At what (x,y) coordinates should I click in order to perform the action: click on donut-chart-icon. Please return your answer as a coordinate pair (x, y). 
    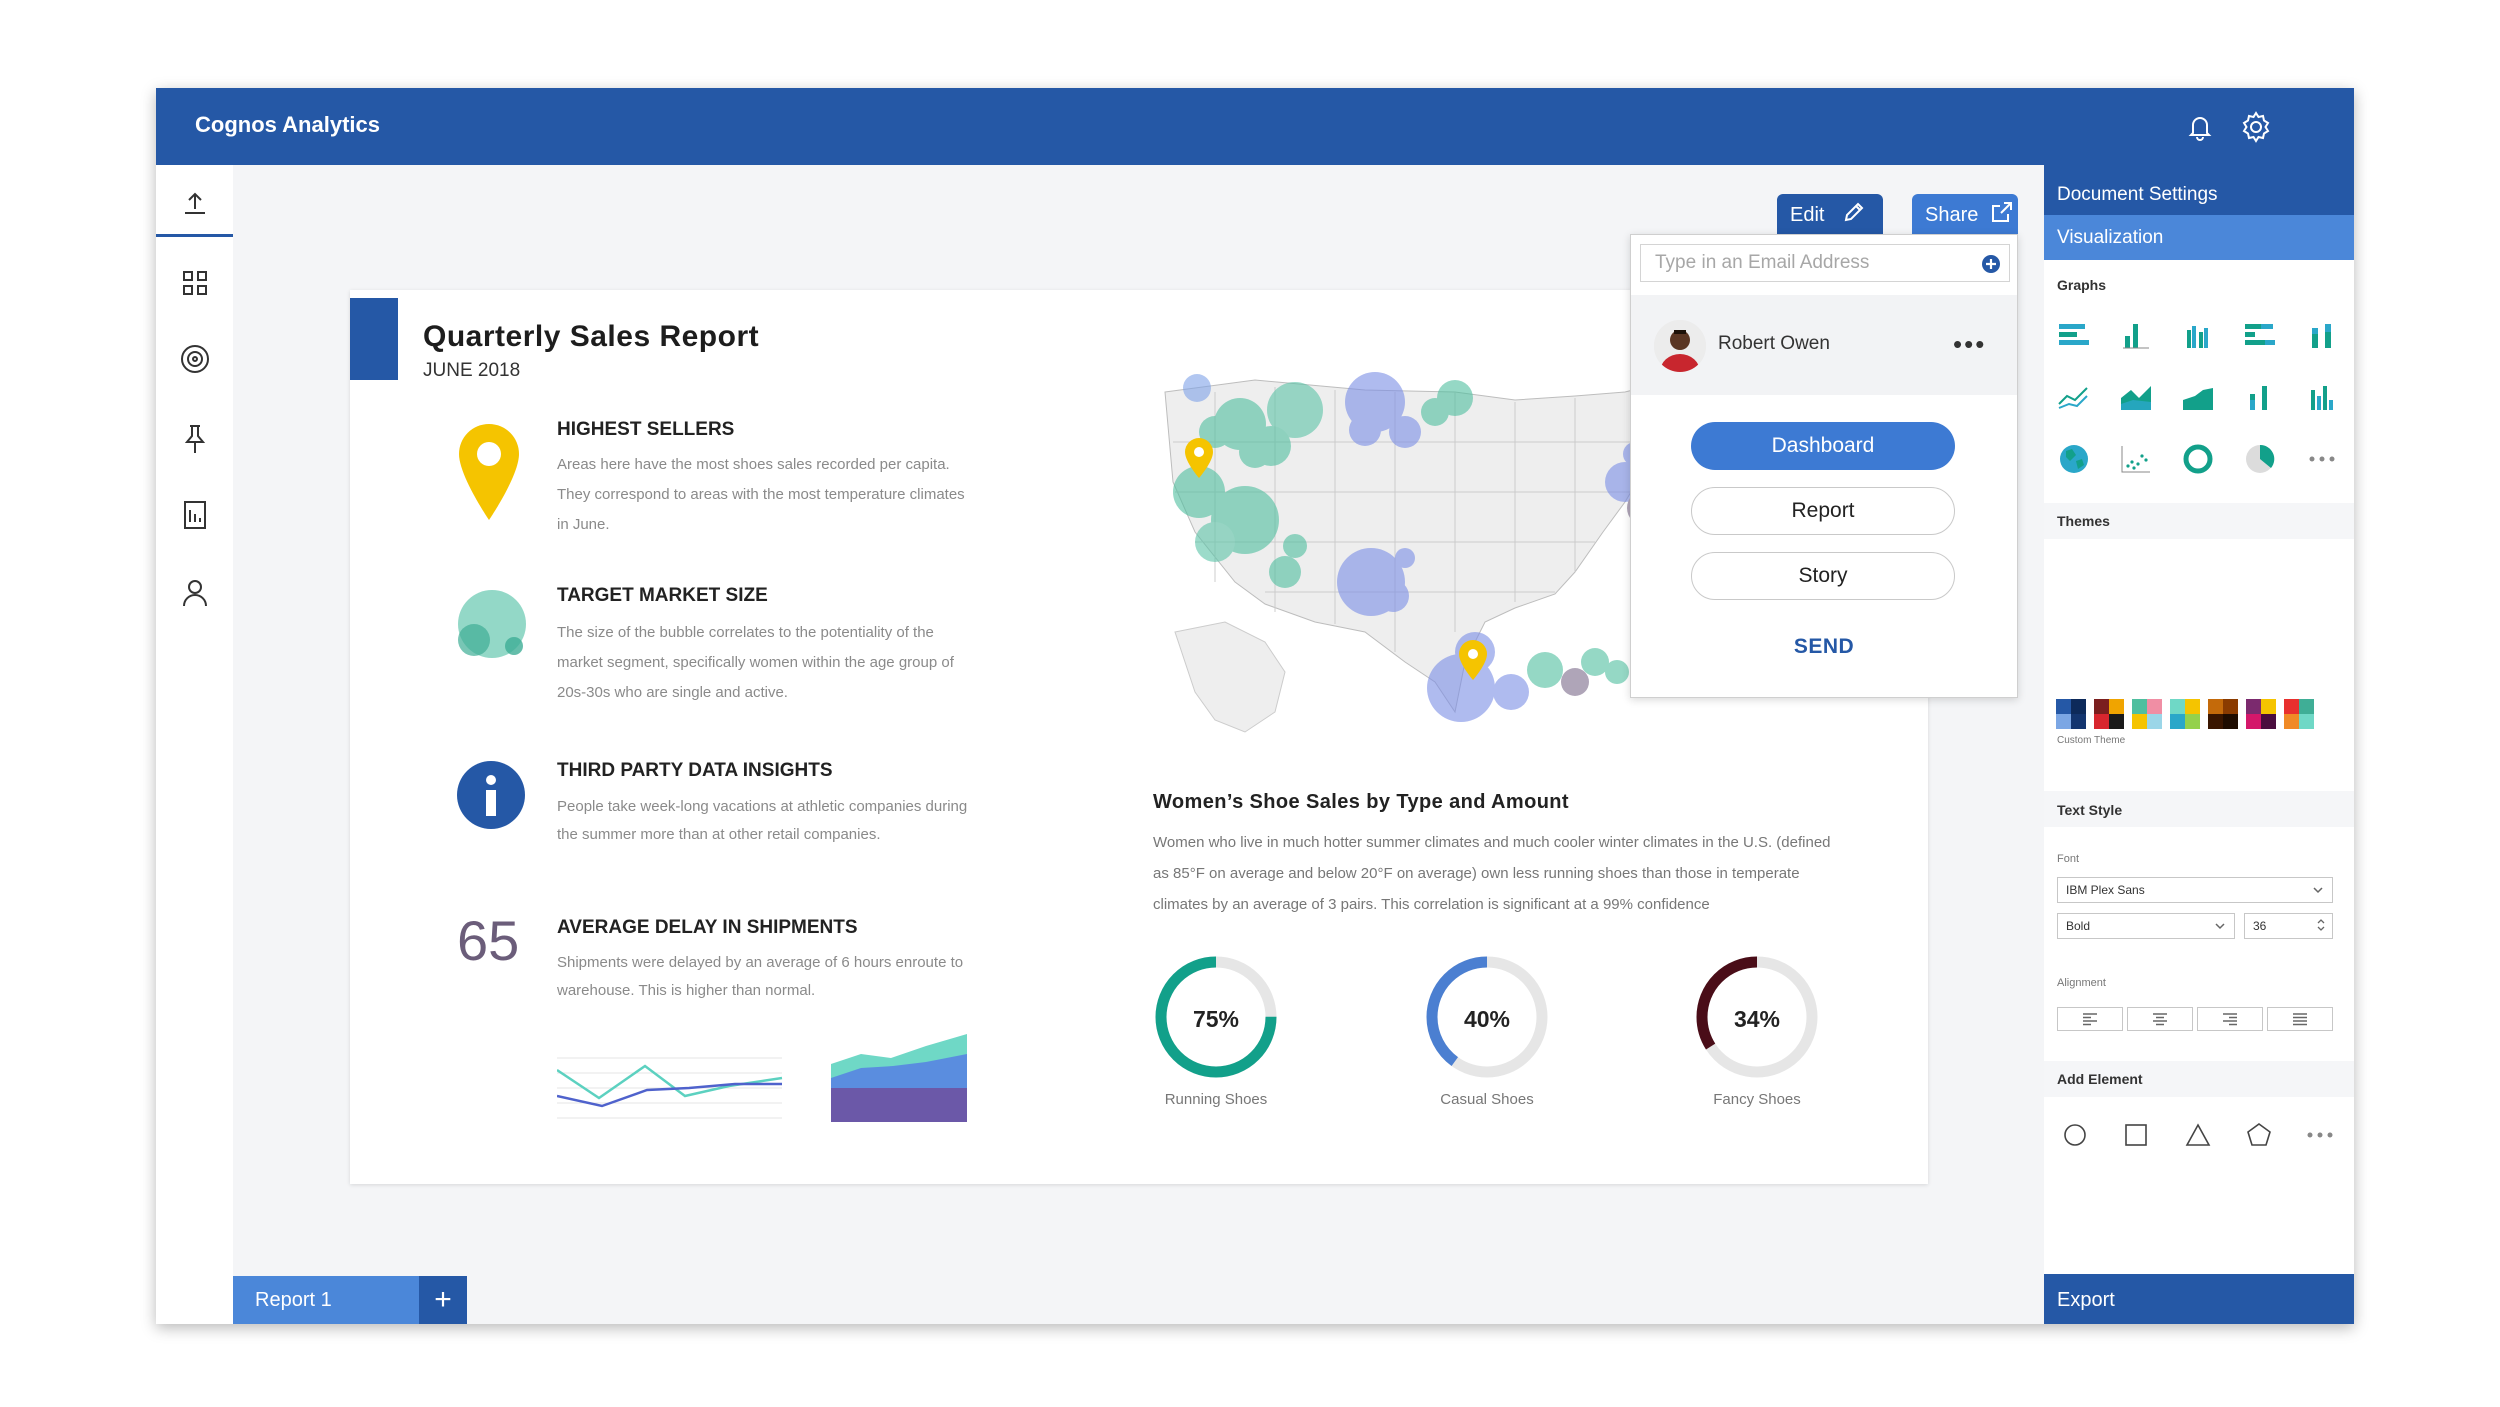
    Looking at the image, I should click on (2198, 459).